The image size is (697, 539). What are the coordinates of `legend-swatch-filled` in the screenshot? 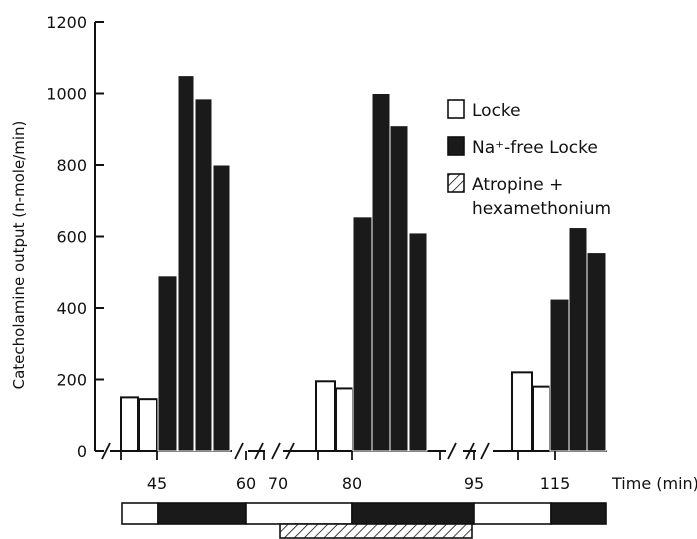 It's located at (456, 146).